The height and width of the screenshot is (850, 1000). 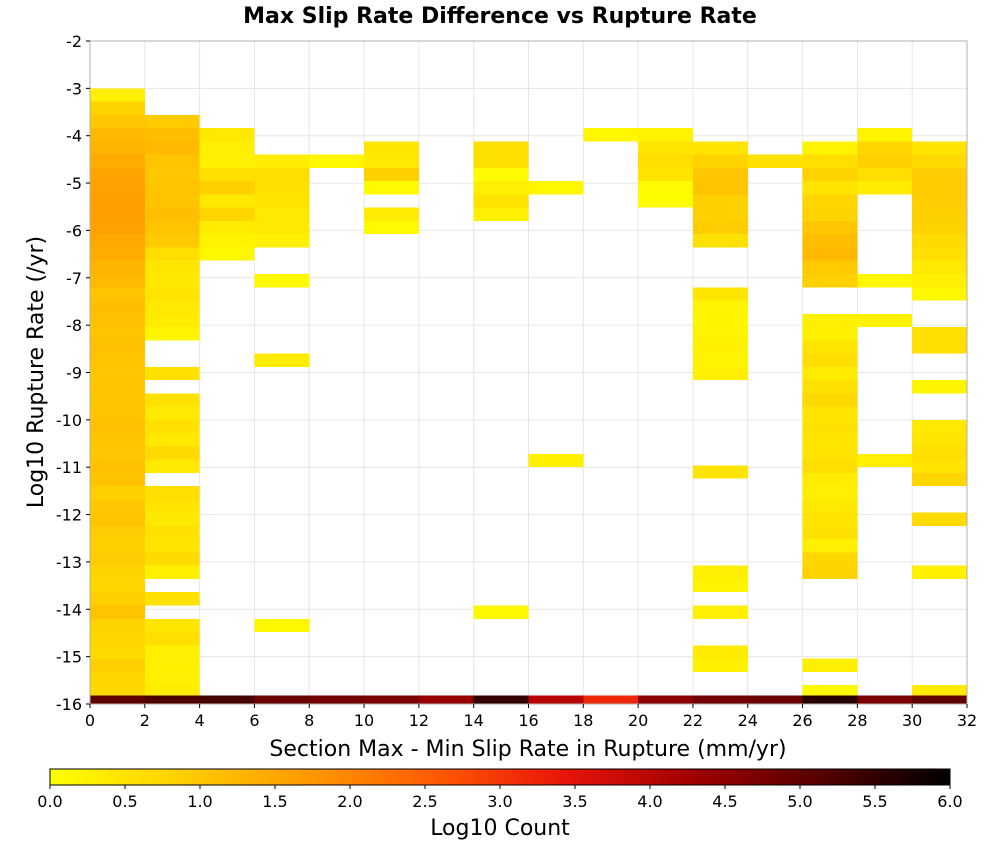 What do you see at coordinates (638, 720) in the screenshot?
I see `x-tick-label: 20` at bounding box center [638, 720].